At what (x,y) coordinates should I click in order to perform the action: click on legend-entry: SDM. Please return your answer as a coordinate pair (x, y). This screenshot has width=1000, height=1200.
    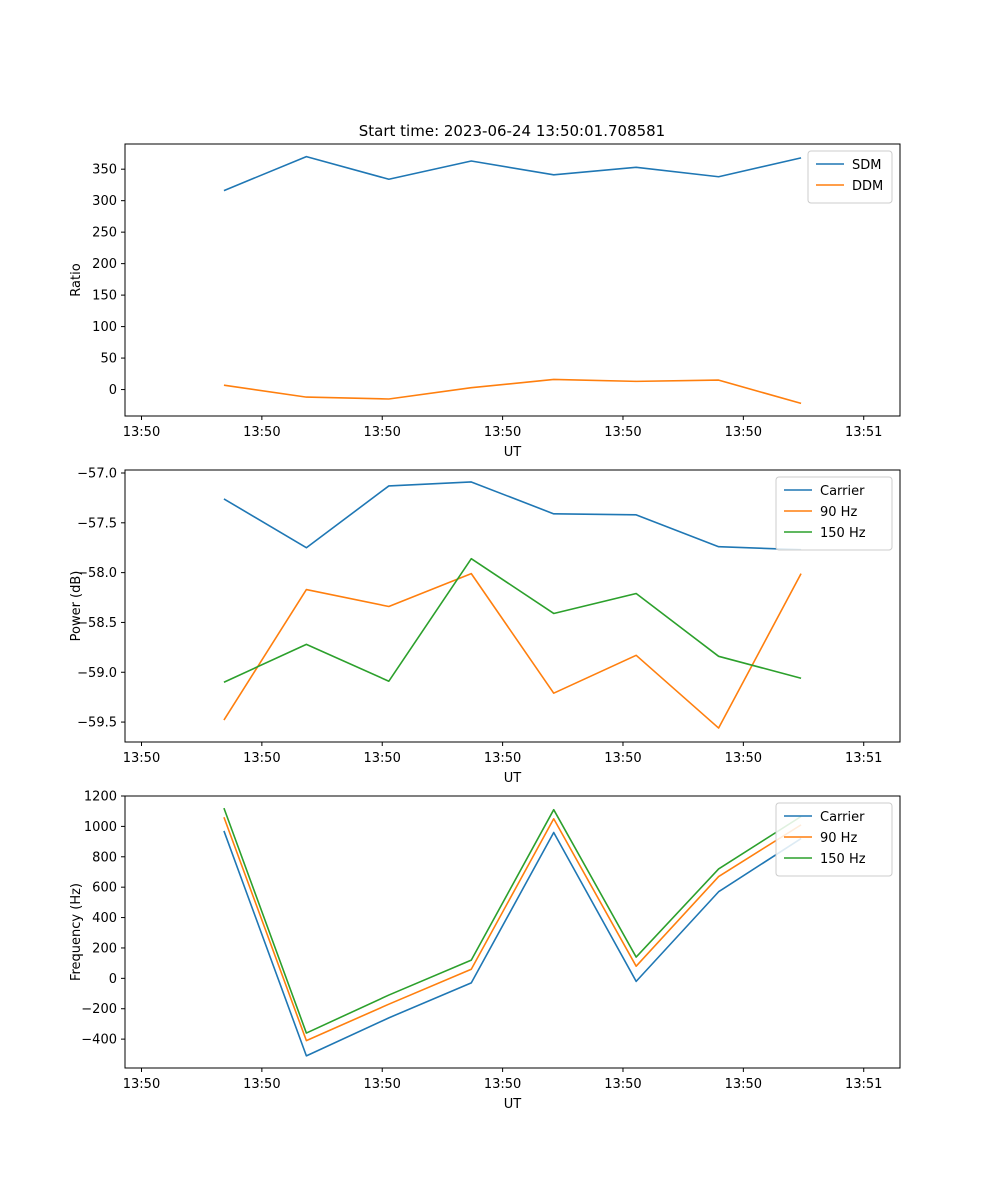
    Looking at the image, I should click on (866, 165).